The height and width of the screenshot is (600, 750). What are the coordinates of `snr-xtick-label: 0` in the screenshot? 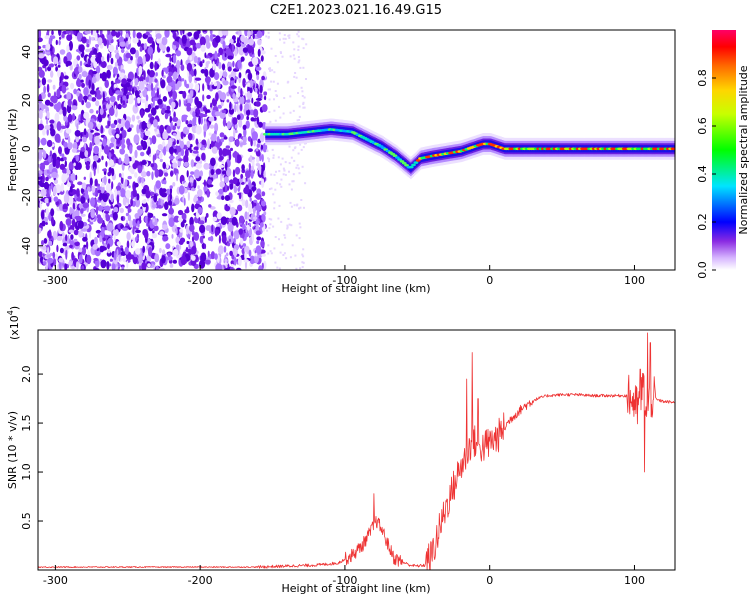 It's located at (489, 580).